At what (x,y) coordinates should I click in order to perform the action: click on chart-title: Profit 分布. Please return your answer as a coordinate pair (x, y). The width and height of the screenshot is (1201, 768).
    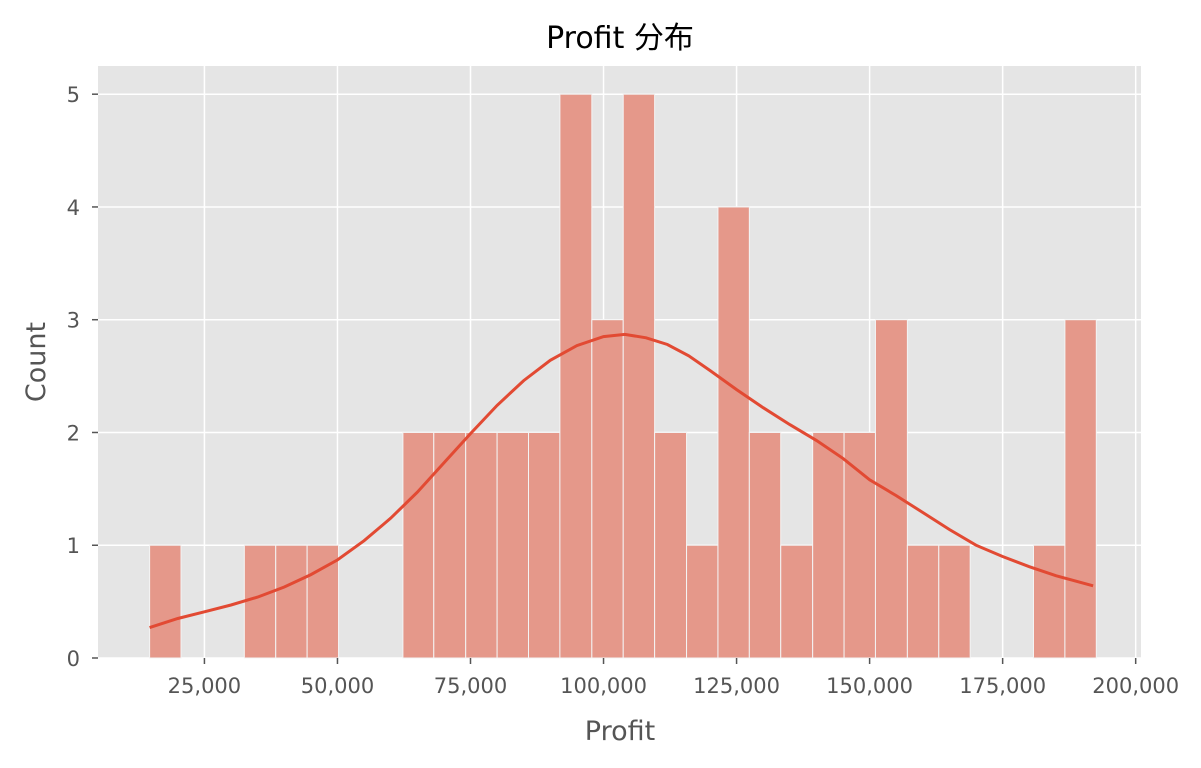
    Looking at the image, I should click on (620, 38).